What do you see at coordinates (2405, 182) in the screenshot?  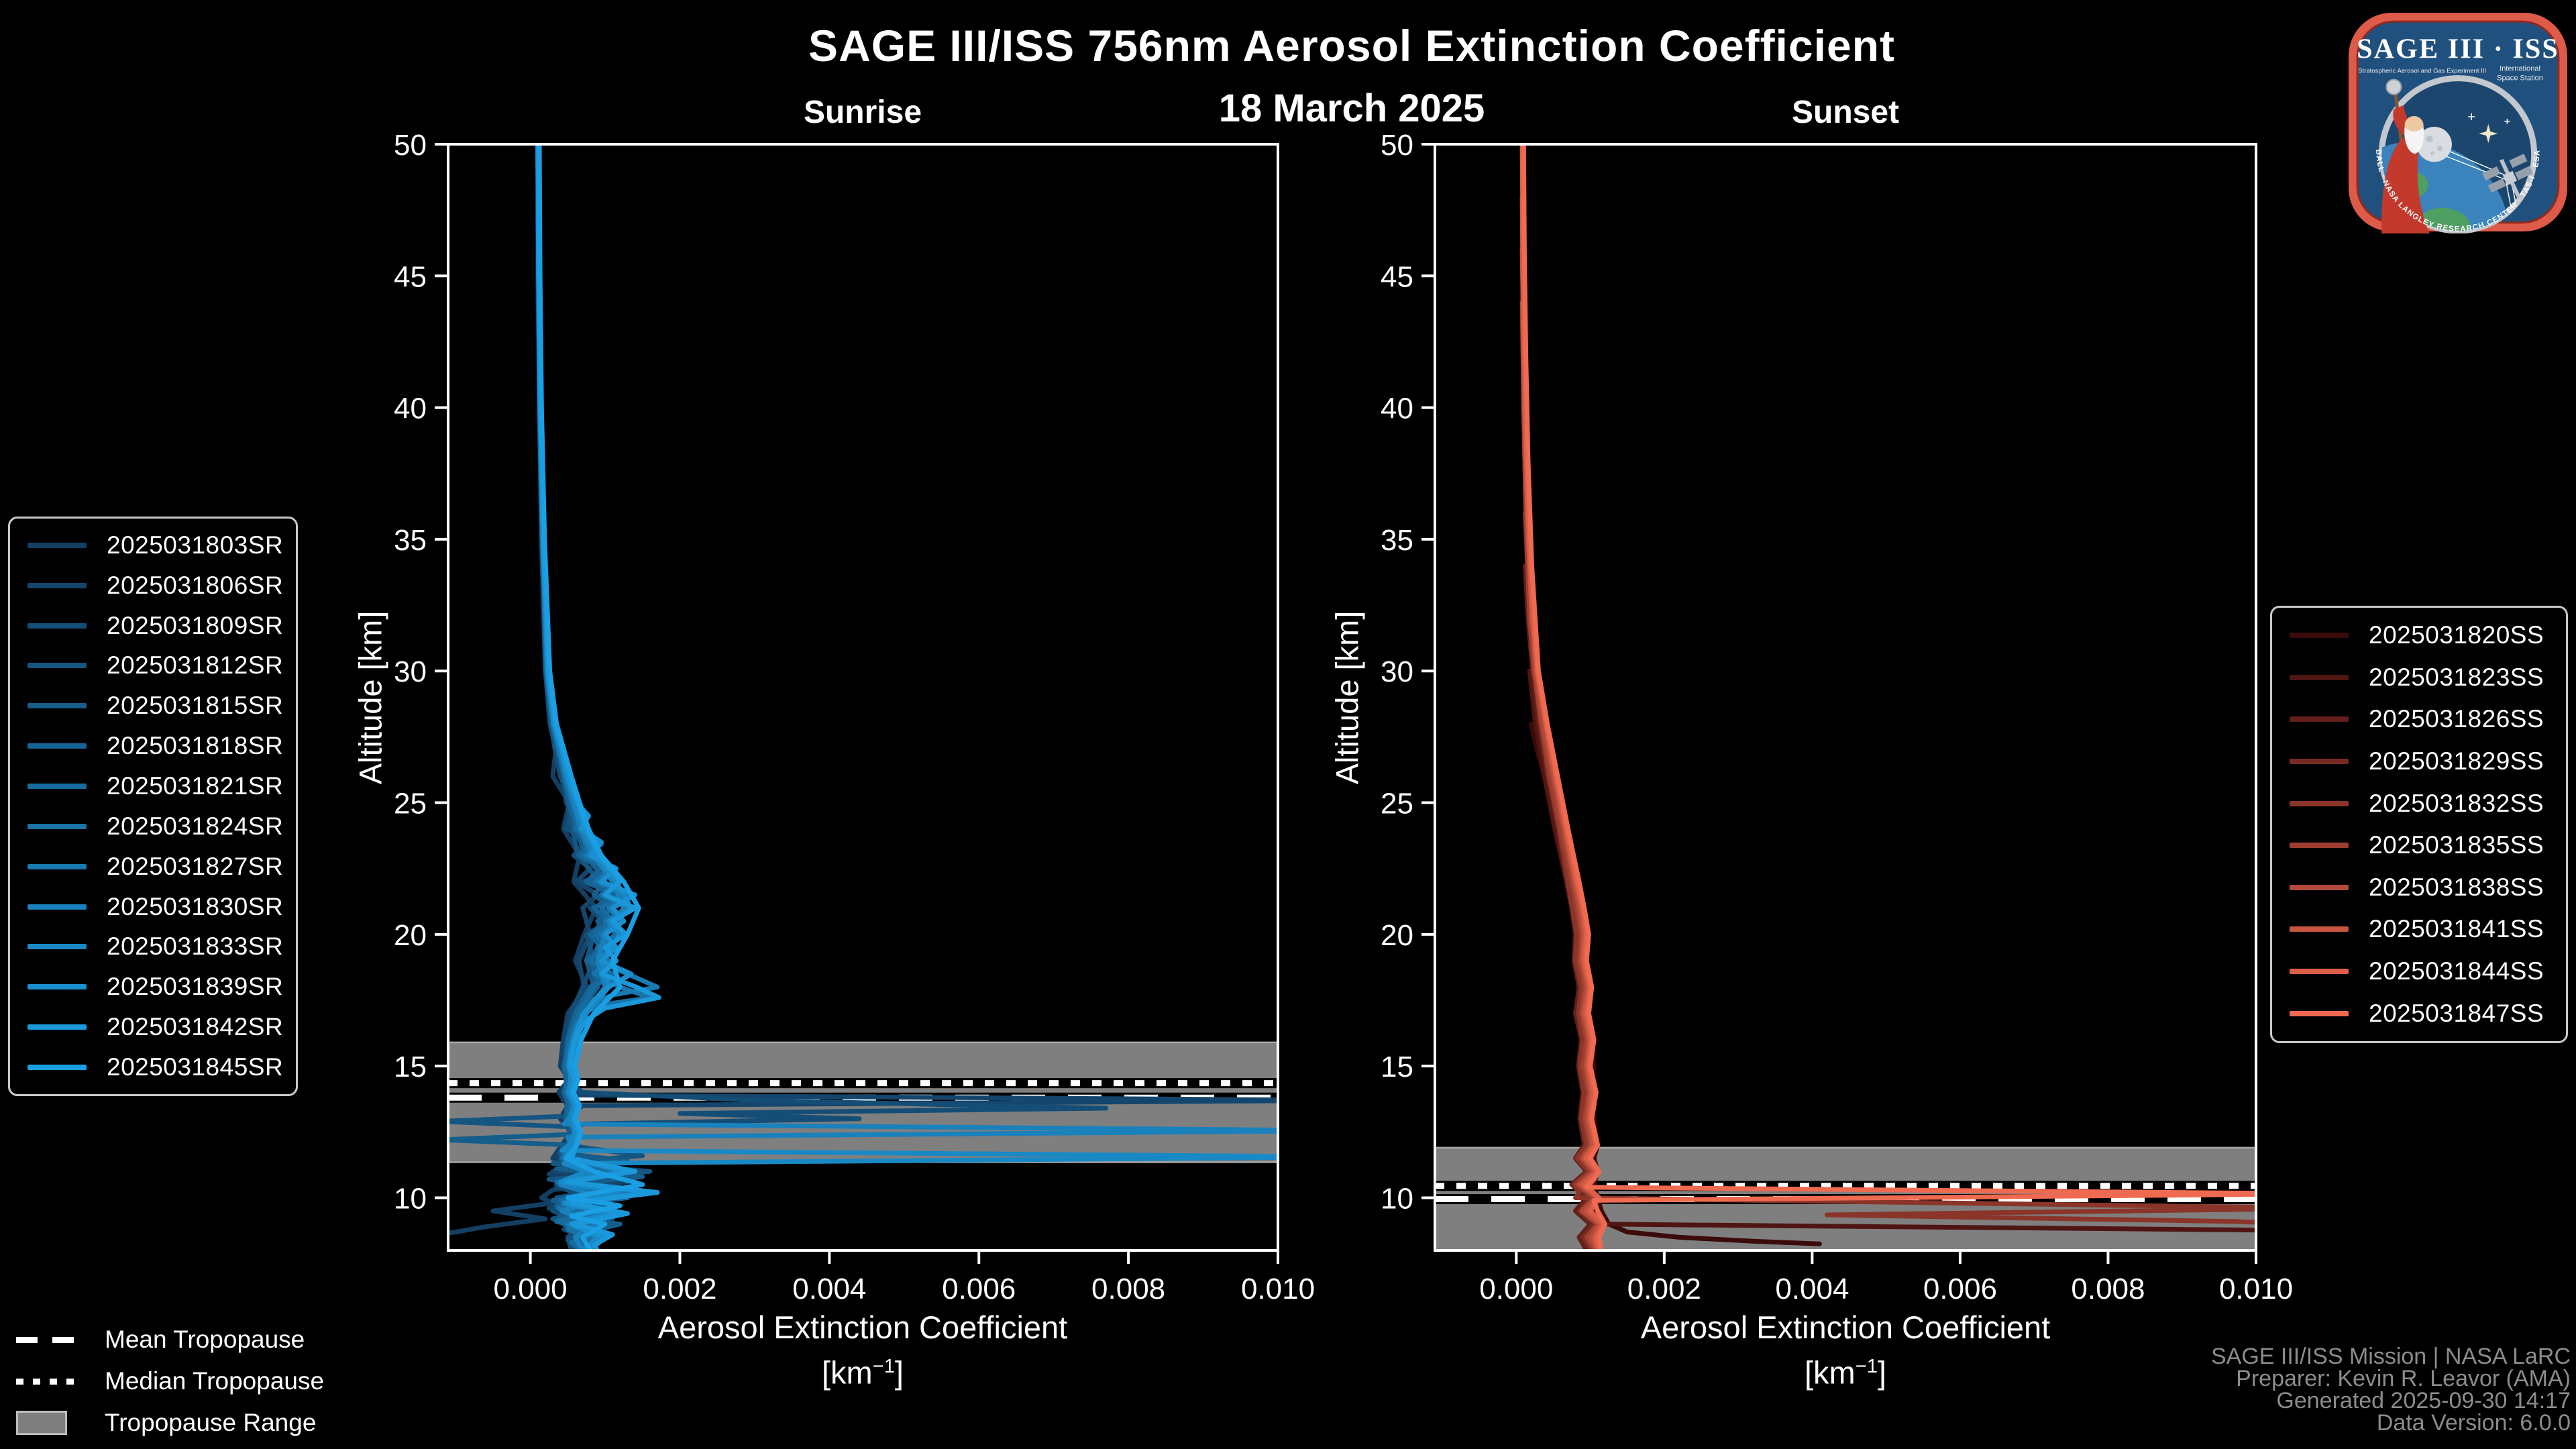 I see `robed-figure` at bounding box center [2405, 182].